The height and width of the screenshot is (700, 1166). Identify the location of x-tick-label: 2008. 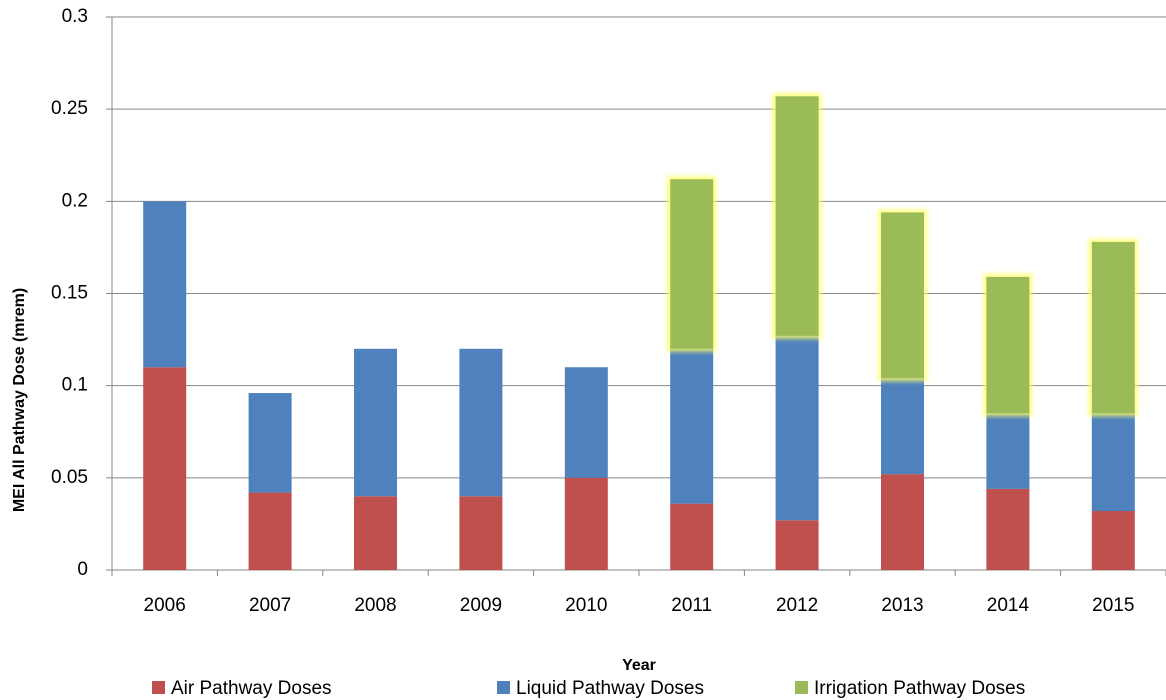
(375, 605).